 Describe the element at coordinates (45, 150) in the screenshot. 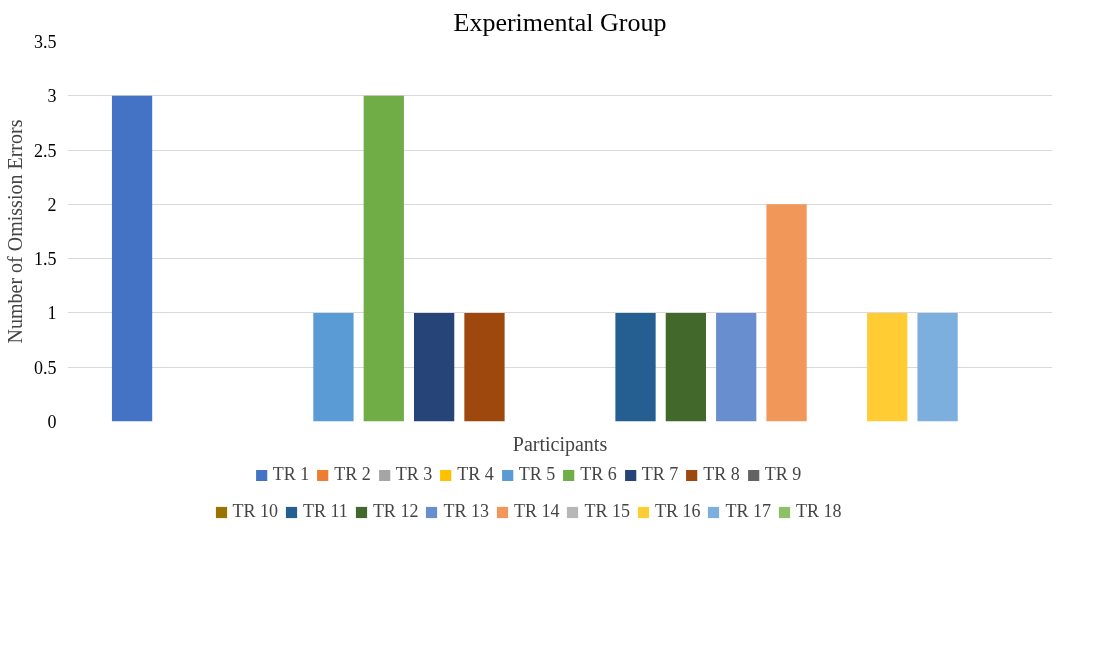

I see `y-tick-label: 2.5` at that location.